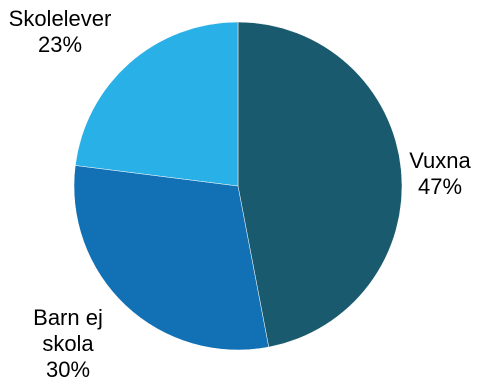  What do you see at coordinates (440, 160) in the screenshot?
I see `slice-name-label: Vuxna` at bounding box center [440, 160].